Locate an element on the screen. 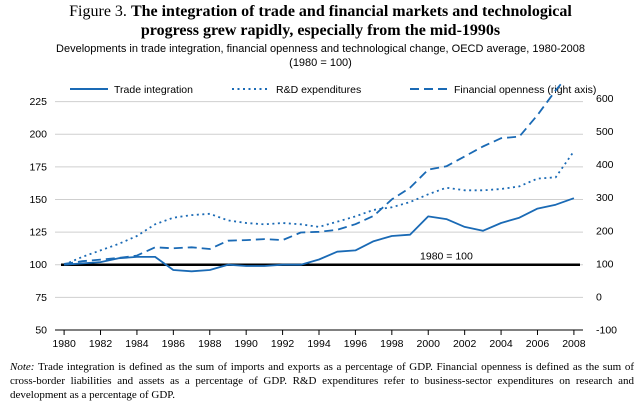 The height and width of the screenshot is (406, 641). x-tick-label: 1996 is located at coordinates (356, 344).